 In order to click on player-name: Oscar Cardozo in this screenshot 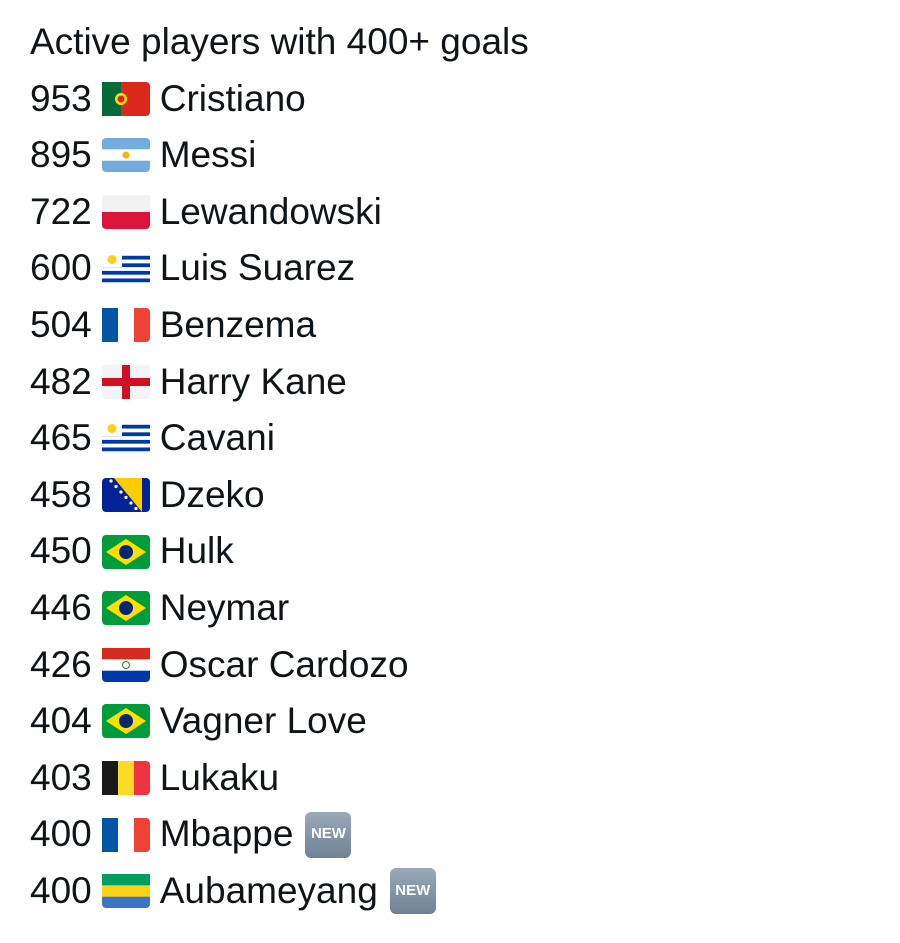, I will do `click(284, 664)`.